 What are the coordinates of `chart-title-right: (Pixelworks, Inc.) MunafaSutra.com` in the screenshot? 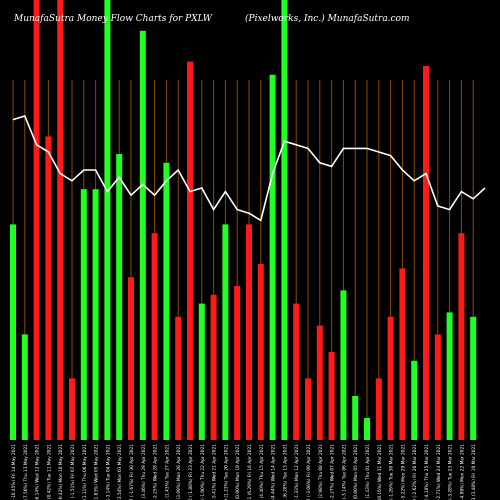 It's located at (327, 19).